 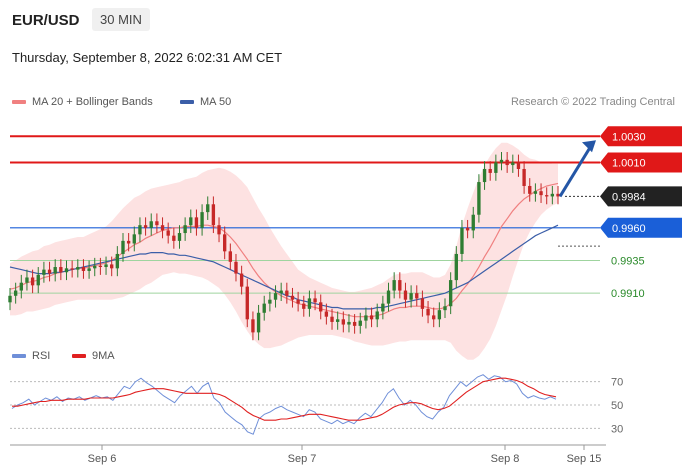 I want to click on level-label: 0.9960, so click(x=629, y=229).